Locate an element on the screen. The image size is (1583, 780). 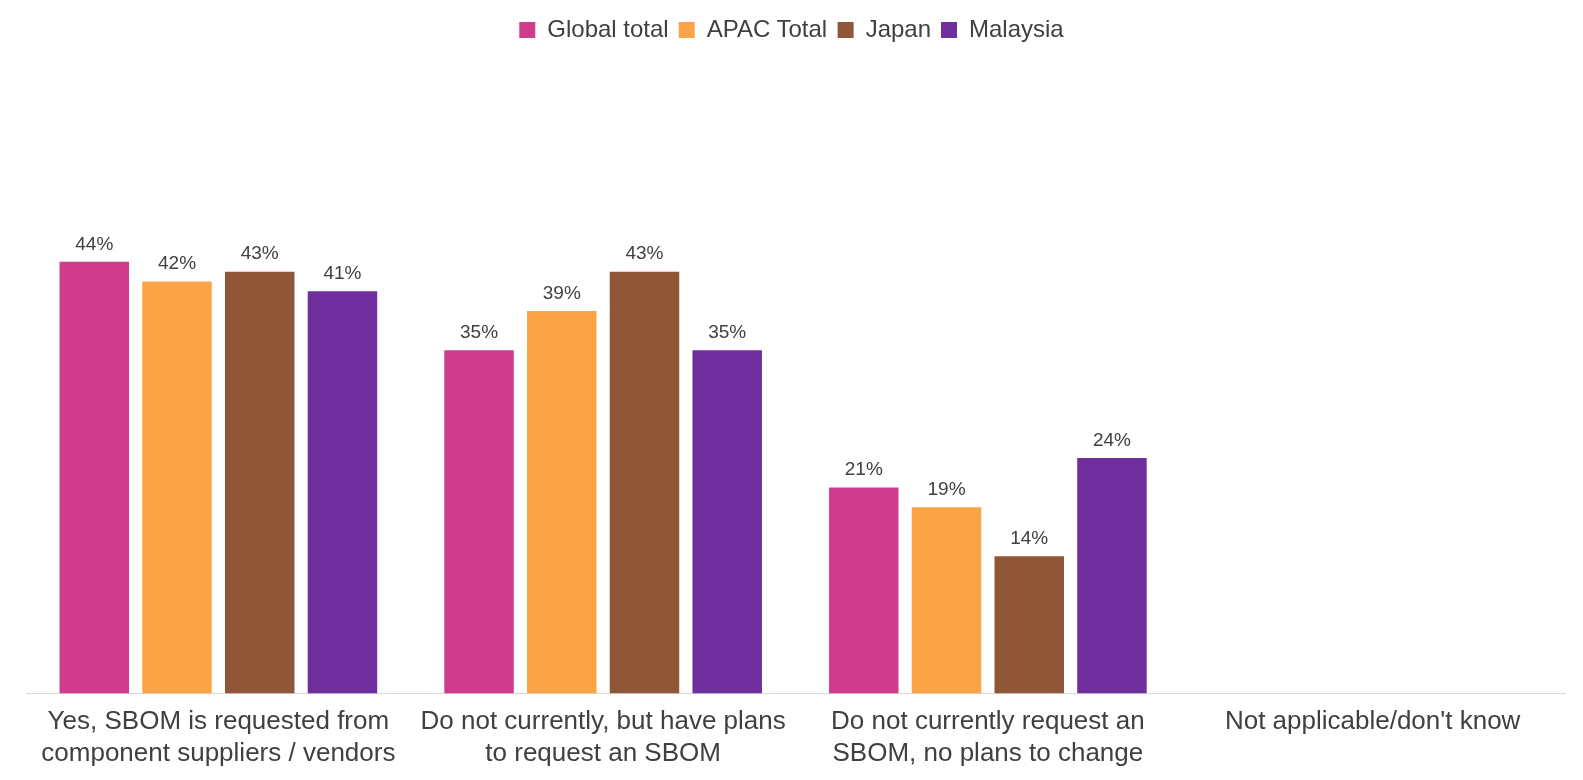
x-tick-label: Yes, SBOM is requested from component suppliers / vendors is located at coordinates (218, 736).